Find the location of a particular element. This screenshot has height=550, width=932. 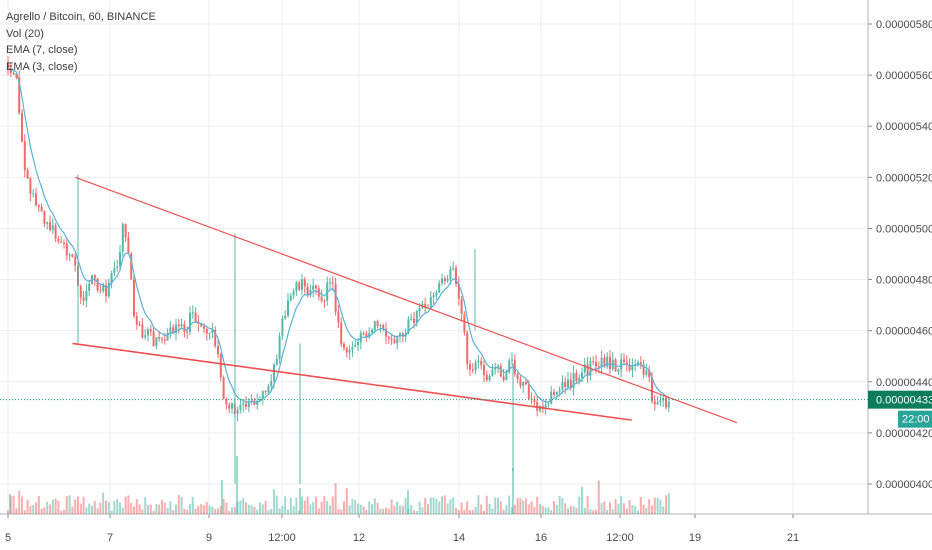

legend-ema7: EMA (7, close) is located at coordinates (42, 50).